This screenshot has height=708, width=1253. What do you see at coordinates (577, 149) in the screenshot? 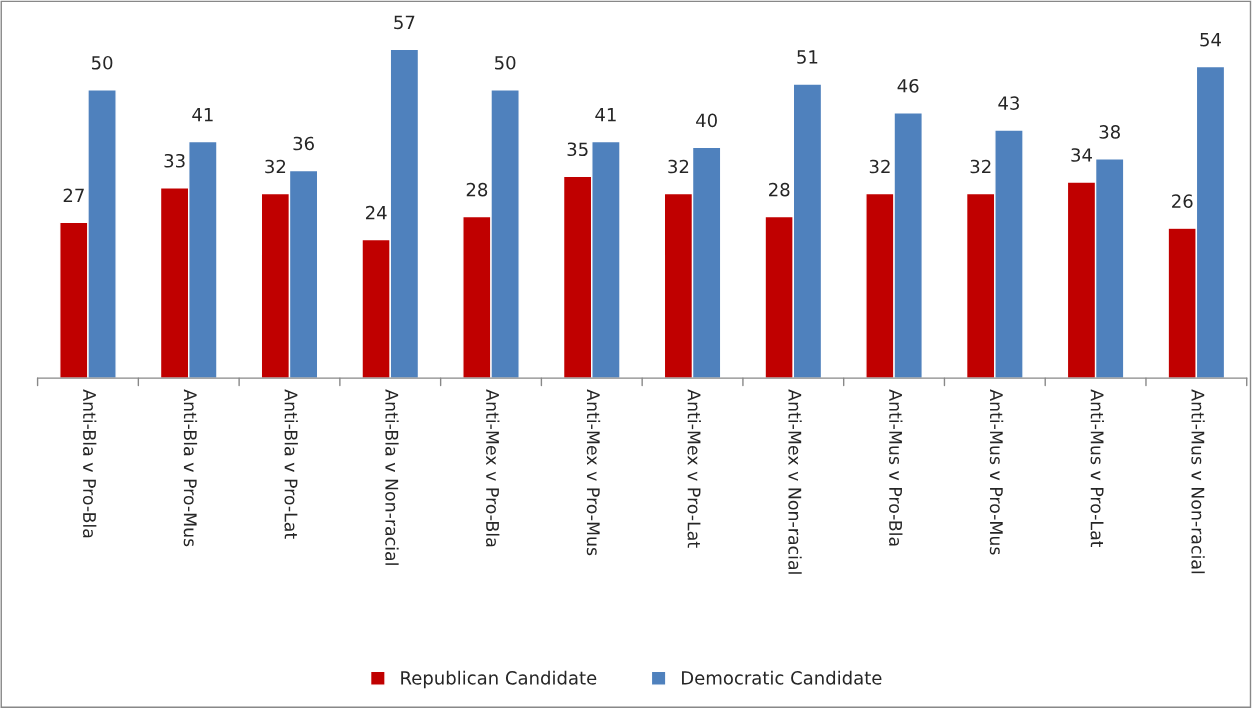
I see `data-label: 35` at bounding box center [577, 149].